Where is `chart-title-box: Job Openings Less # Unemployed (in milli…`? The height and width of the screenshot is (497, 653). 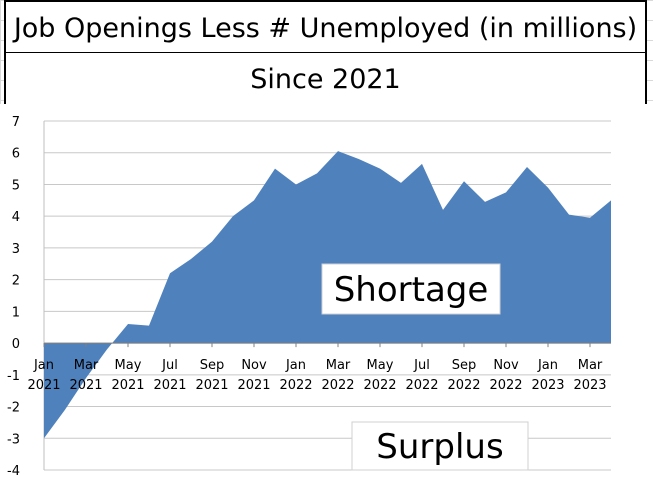 chart-title-box: Job Openings Less # Unemployed (in milli… is located at coordinates (325, 27).